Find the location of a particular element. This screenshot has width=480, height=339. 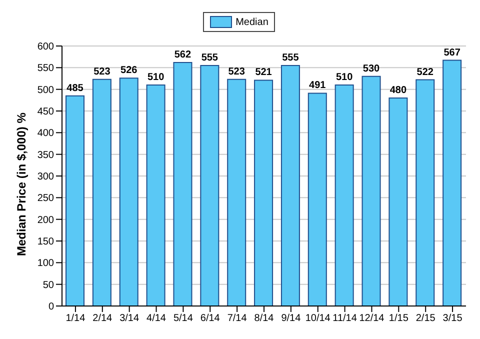

x-tick-label: 1/14 is located at coordinates (76, 318).